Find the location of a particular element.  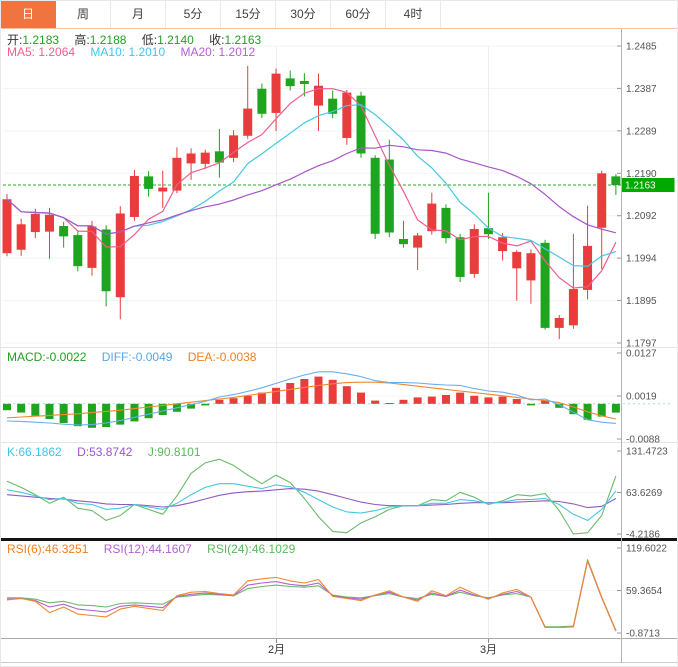

tab-week: 周 is located at coordinates (83, 14).